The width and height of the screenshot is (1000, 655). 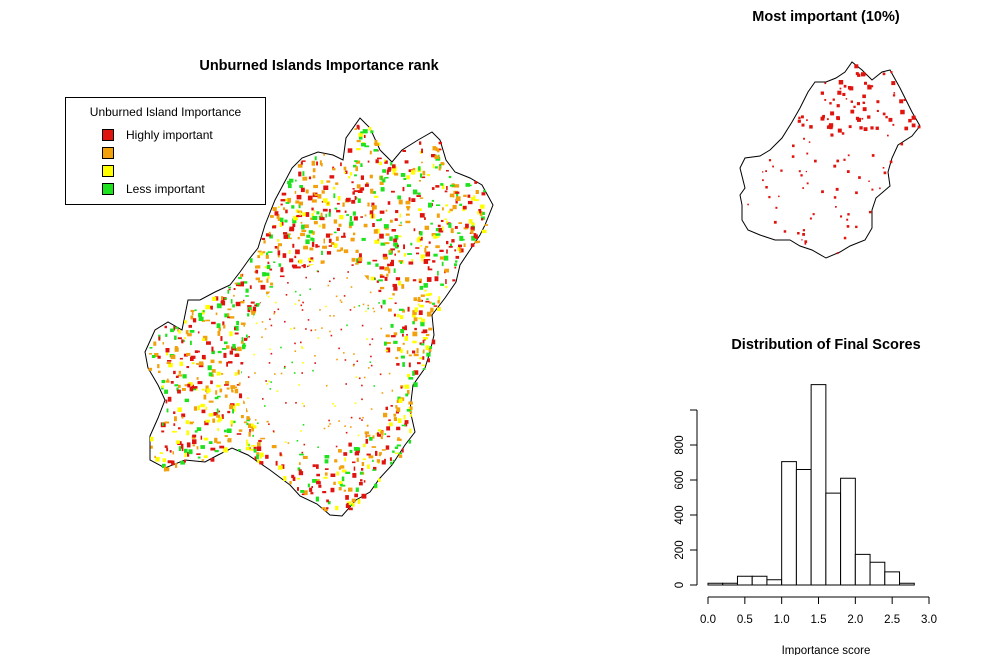 What do you see at coordinates (680, 479) in the screenshot?
I see `y-tick-label: 600` at bounding box center [680, 479].